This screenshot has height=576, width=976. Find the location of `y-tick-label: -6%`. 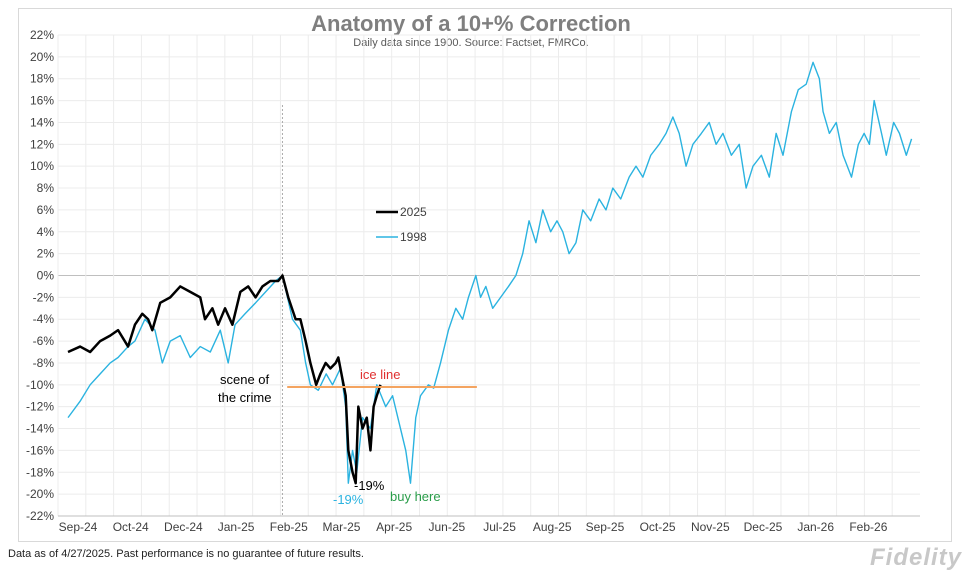

y-tick-label: -6% is located at coordinates (44, 341).